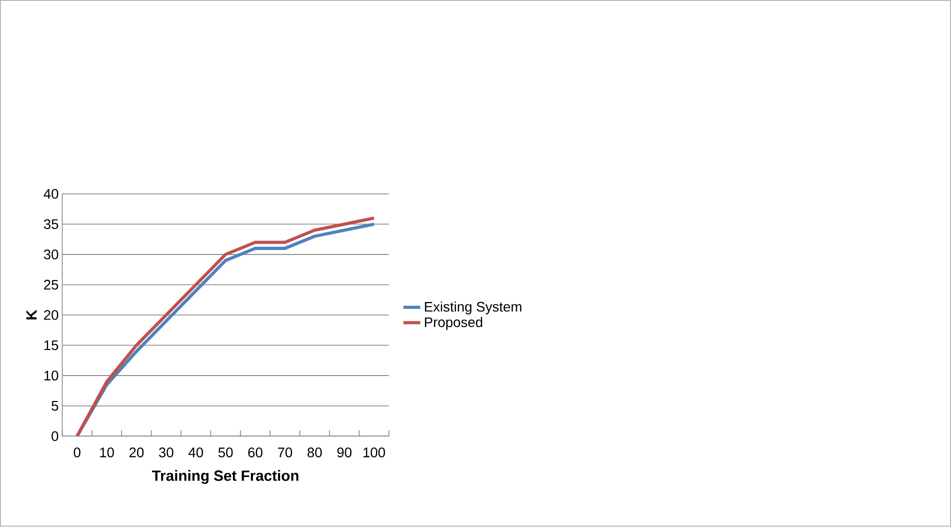 This screenshot has width=951, height=527. Describe the element at coordinates (51, 375) in the screenshot. I see `y-tick-label: 10` at that location.